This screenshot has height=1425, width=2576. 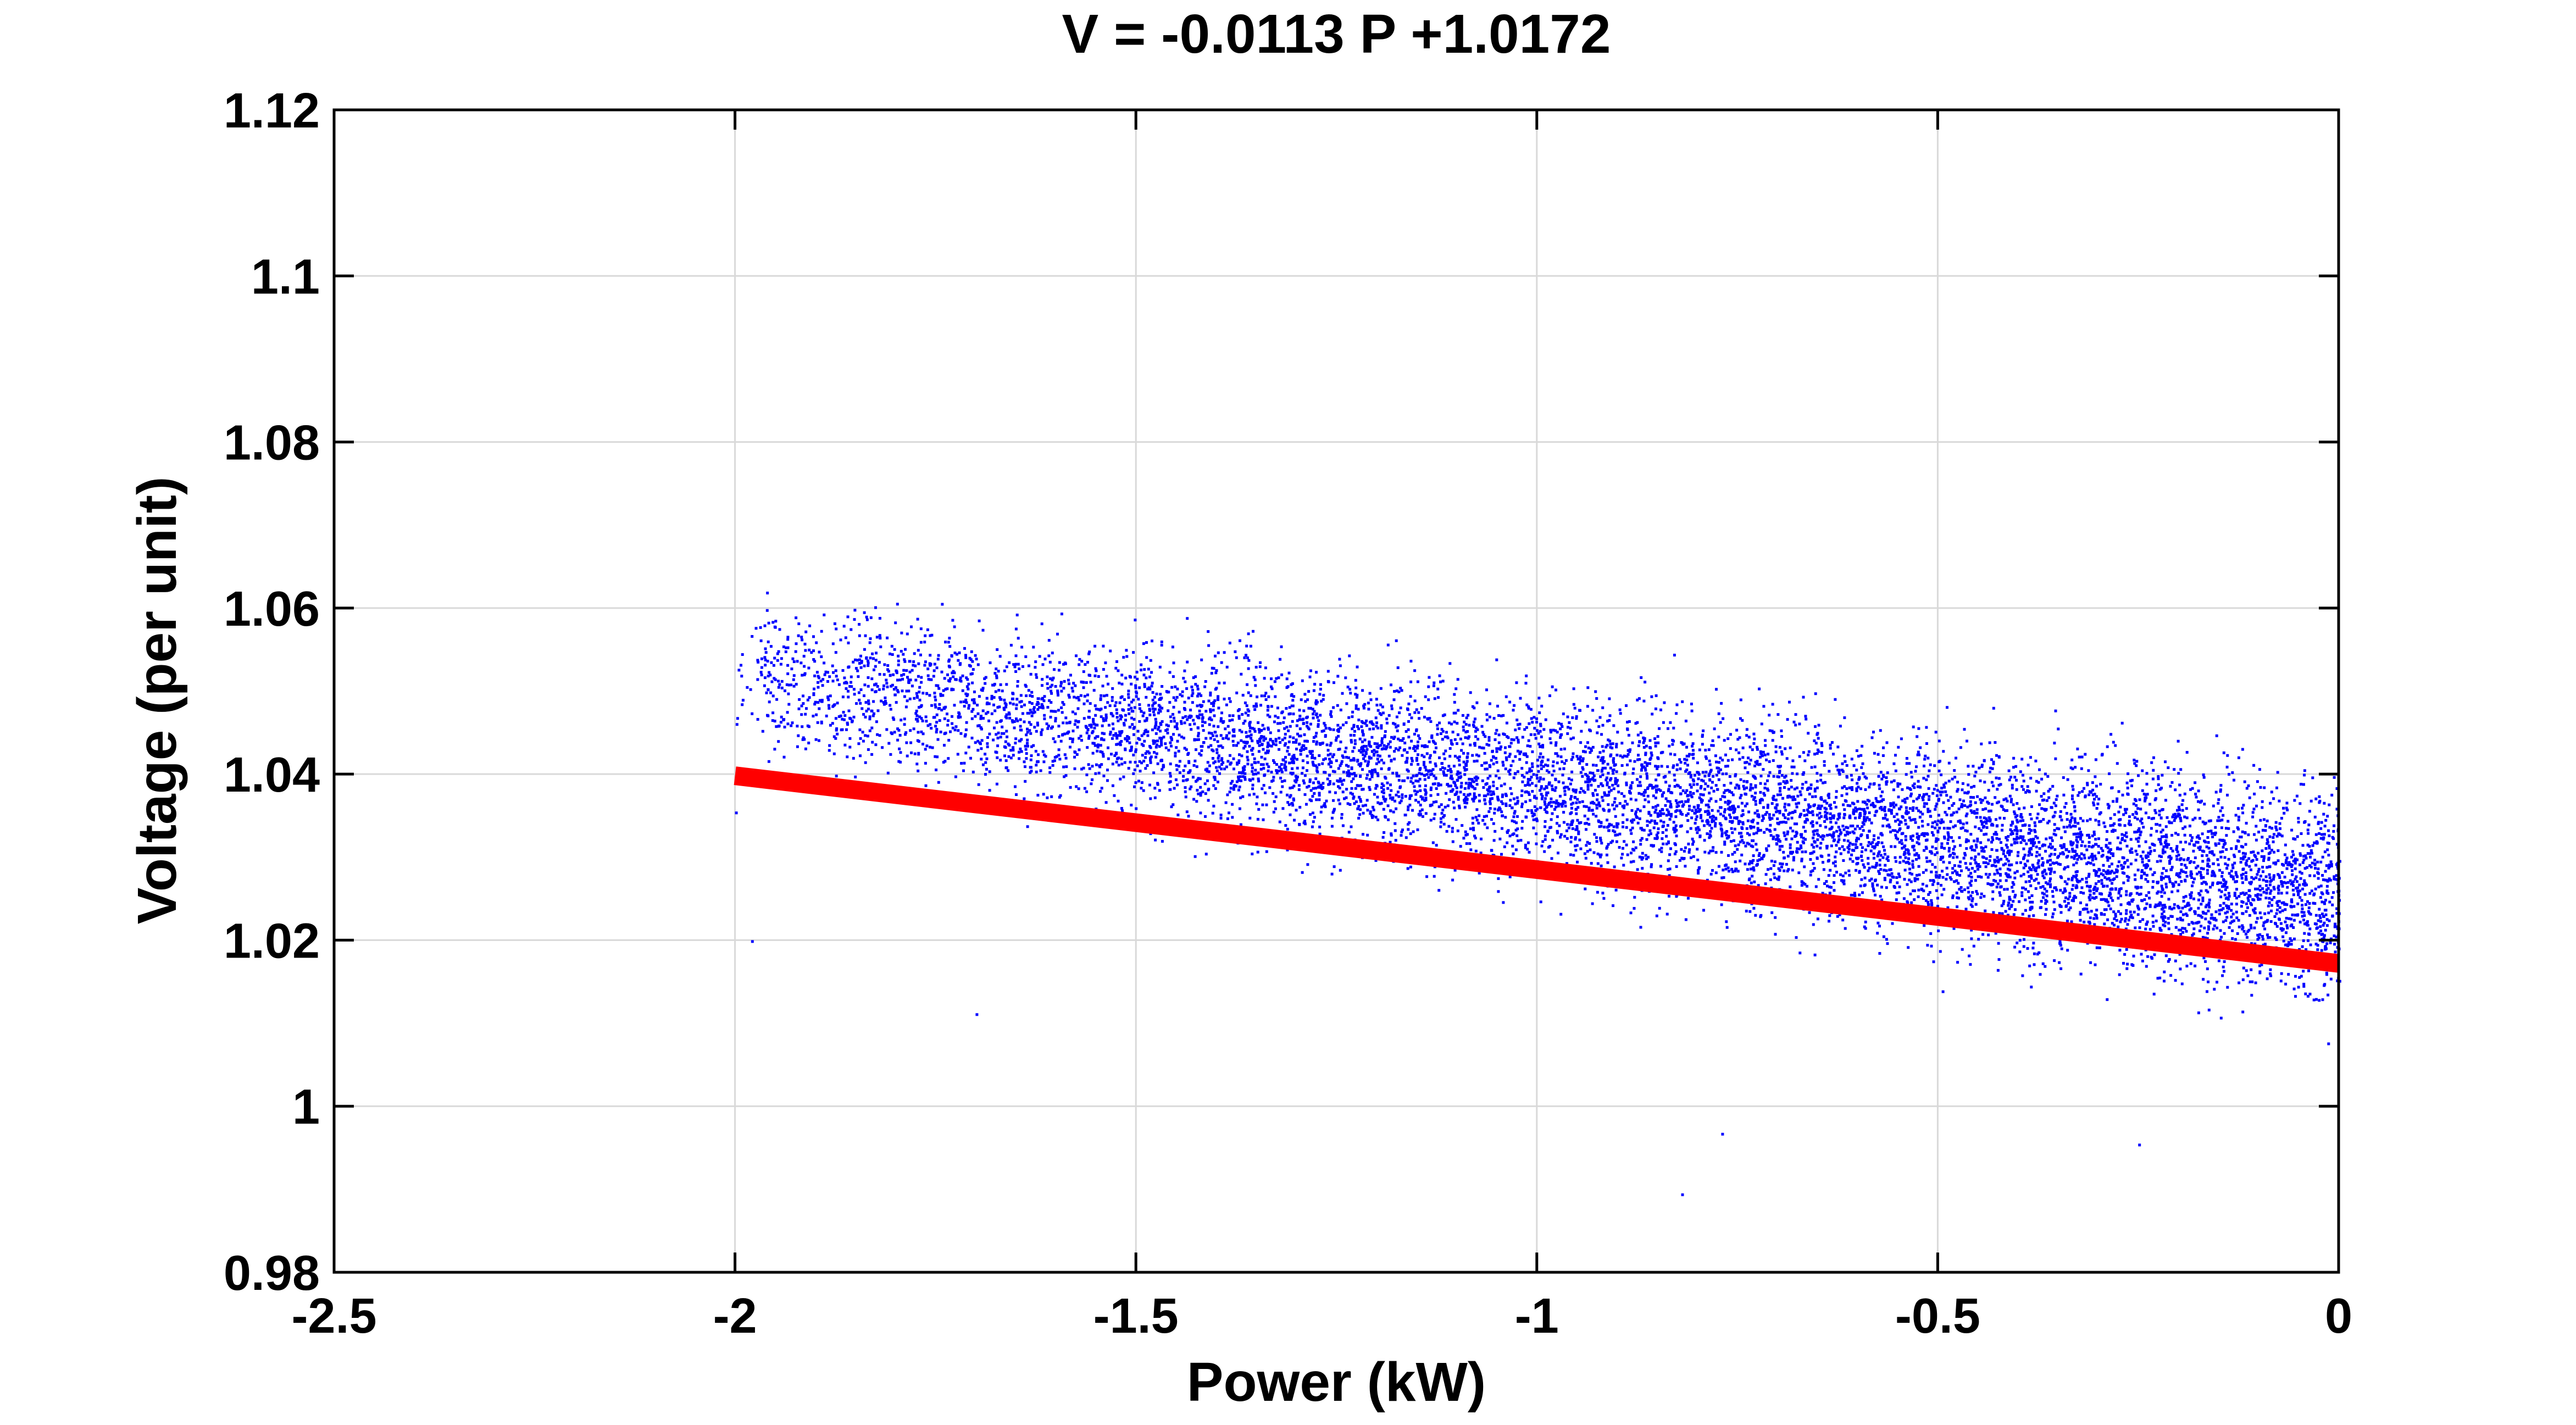 What do you see at coordinates (157, 701) in the screenshot?
I see `y-axis-label: Voltage (per unit)` at bounding box center [157, 701].